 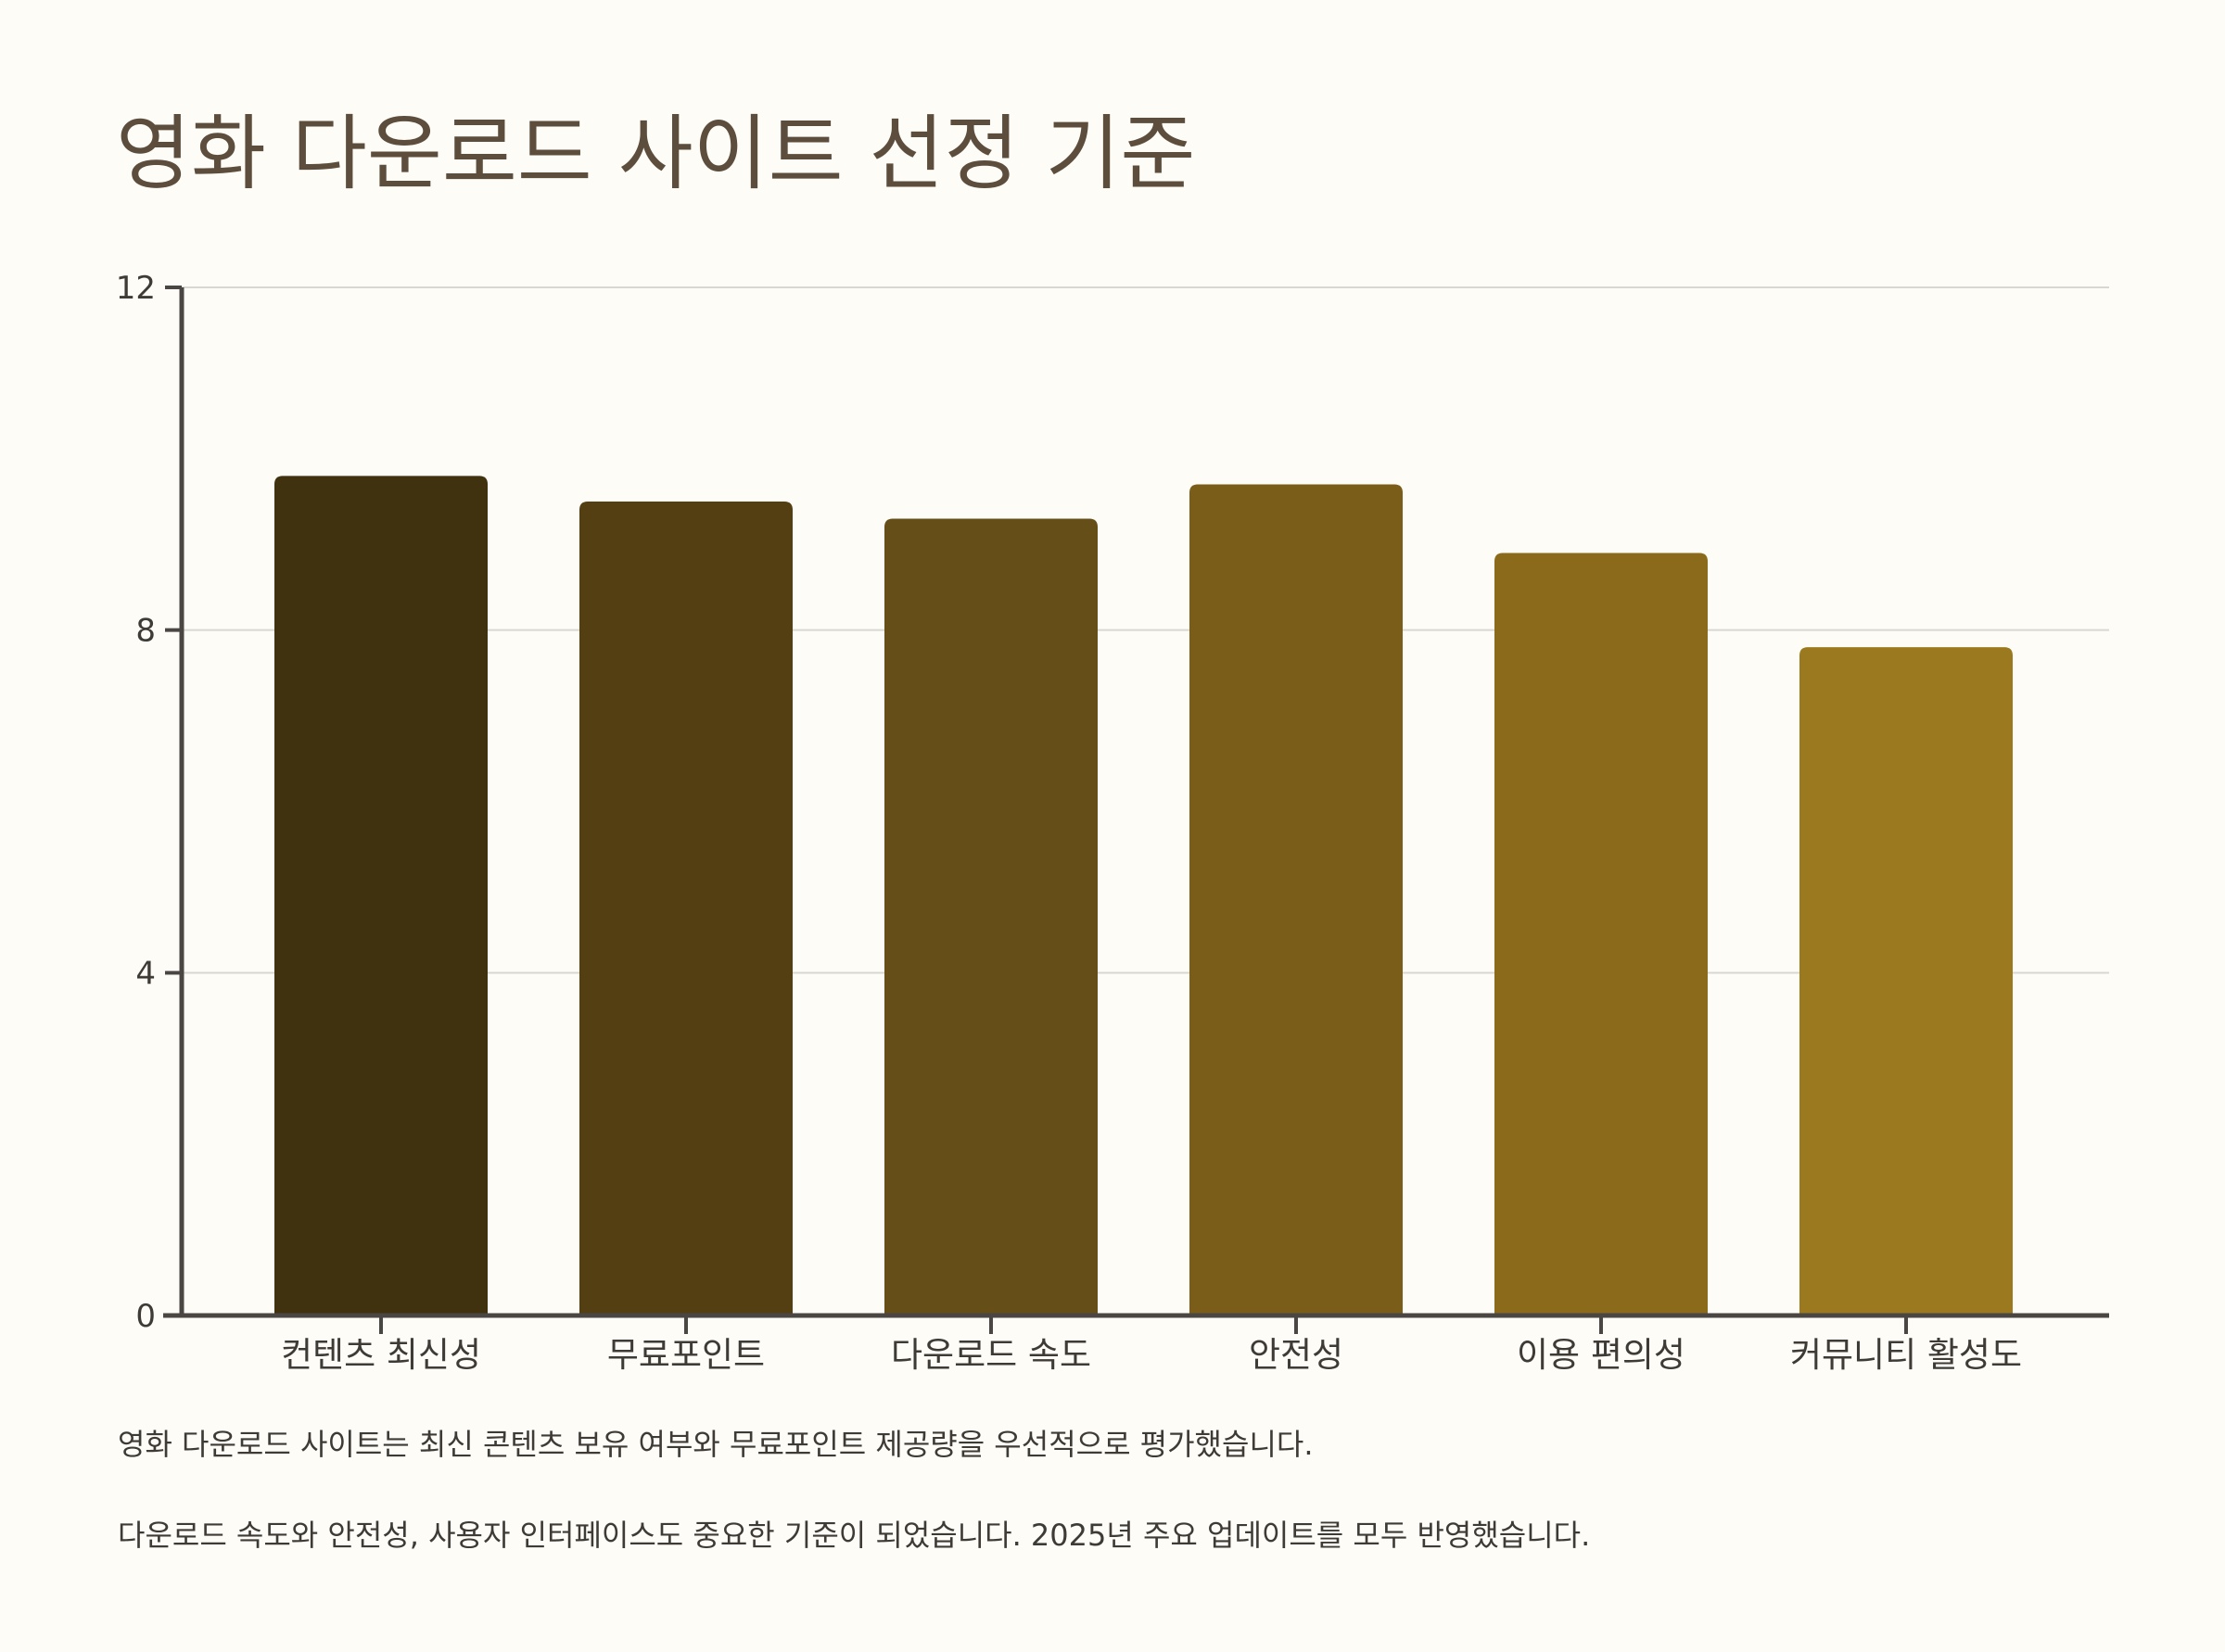 I want to click on page-title: 영화 다운로드 사이트 선정 기준, so click(x=656, y=153).